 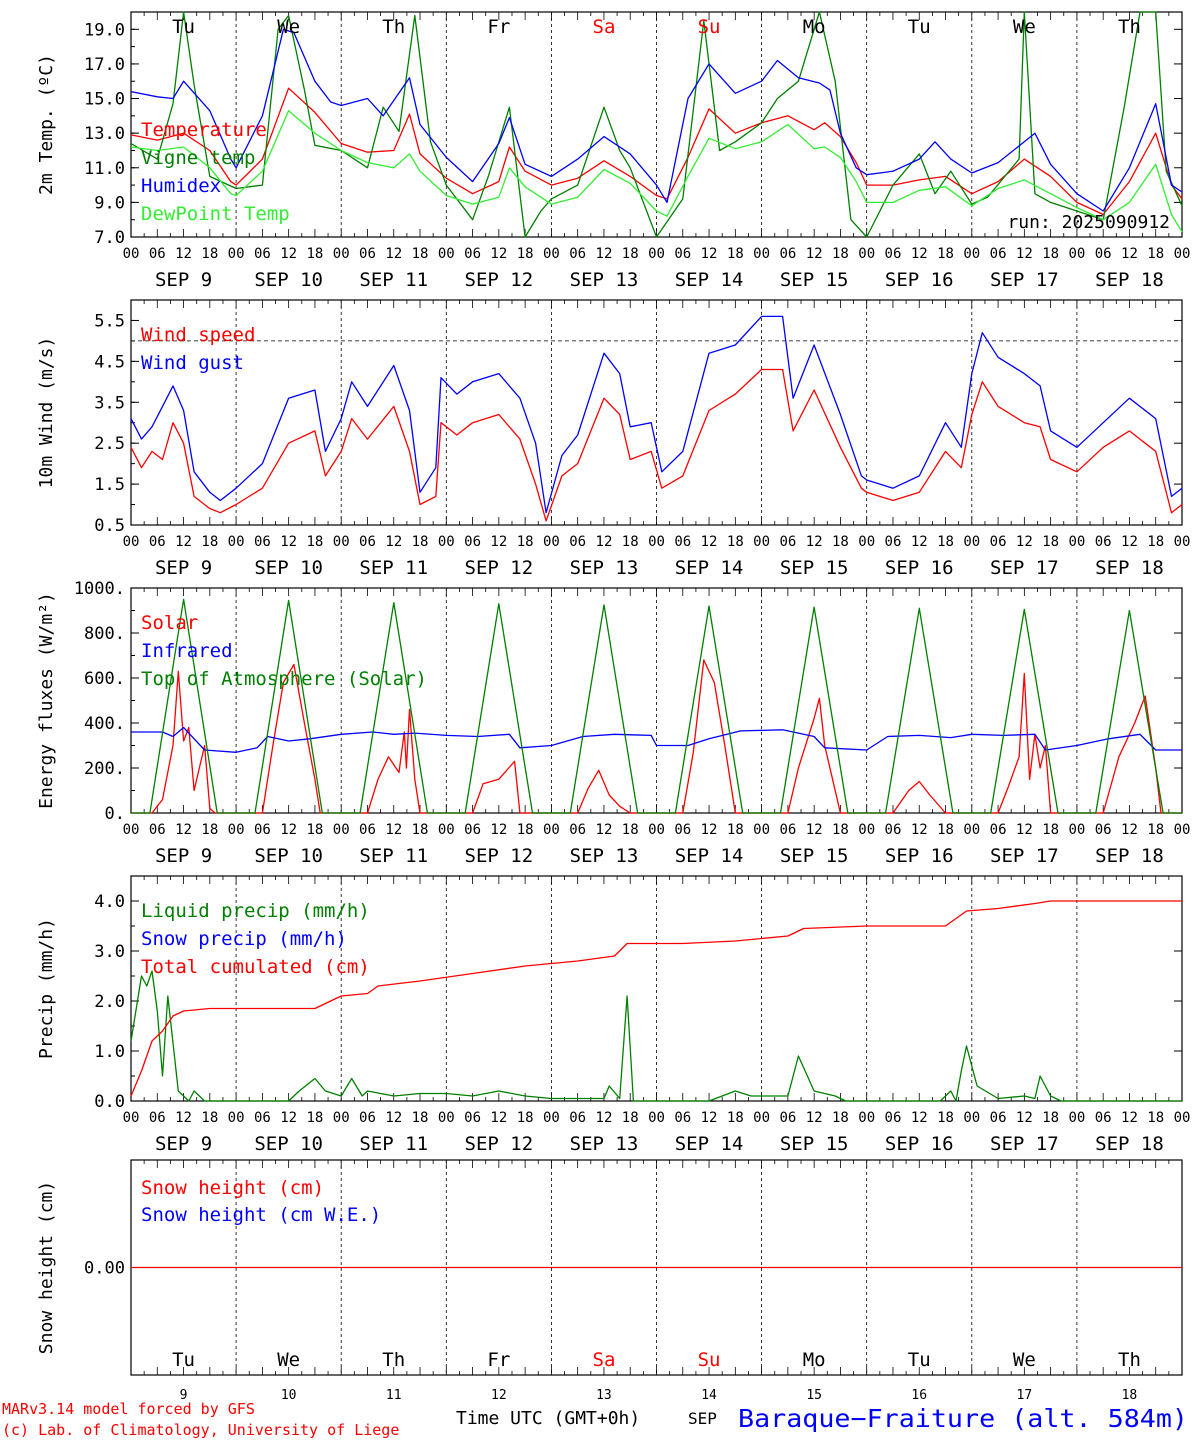 What do you see at coordinates (656, 171) in the screenshot?
I see `series-line-dewpoint-temp` at bounding box center [656, 171].